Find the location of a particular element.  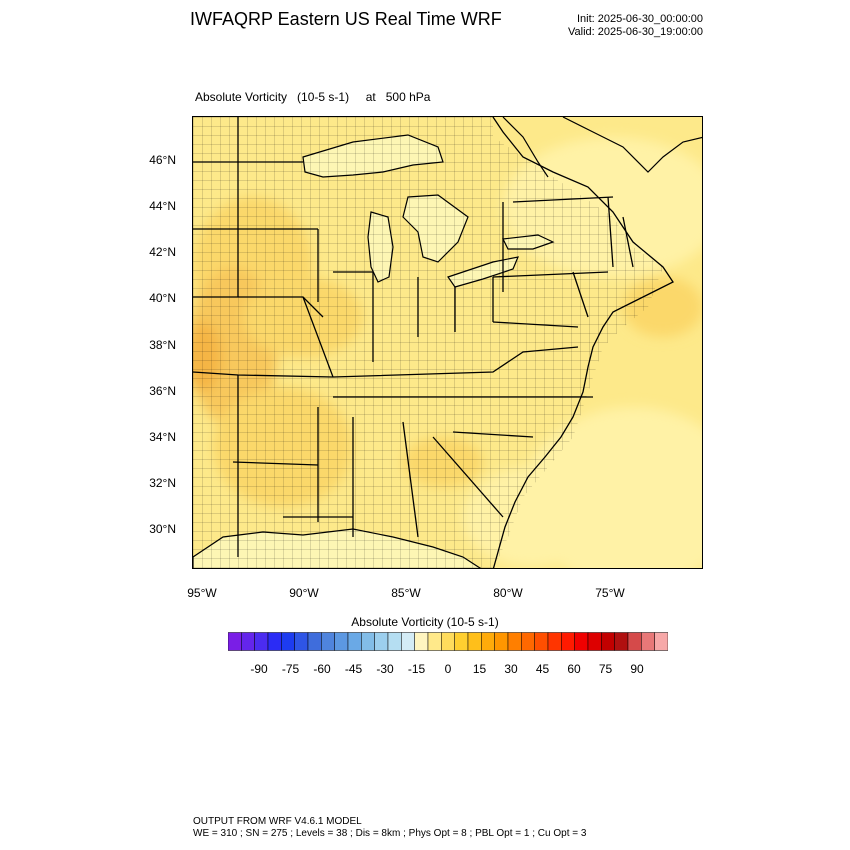

lon-label-85: 85°W is located at coordinates (406, 593).